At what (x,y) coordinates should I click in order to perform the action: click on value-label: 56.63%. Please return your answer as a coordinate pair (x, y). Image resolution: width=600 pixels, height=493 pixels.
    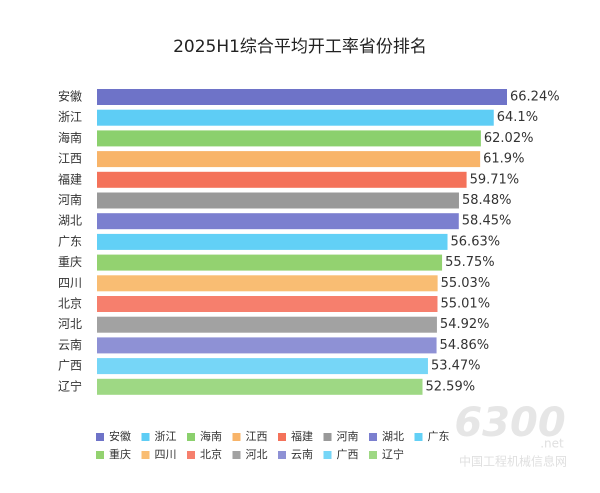
    Looking at the image, I should click on (476, 241).